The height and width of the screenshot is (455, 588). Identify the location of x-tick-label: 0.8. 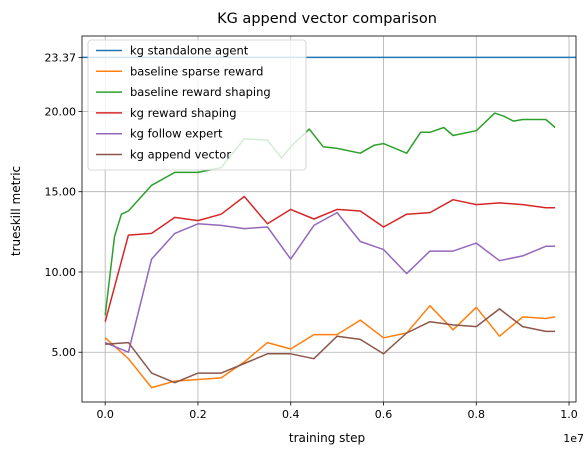
(477, 414).